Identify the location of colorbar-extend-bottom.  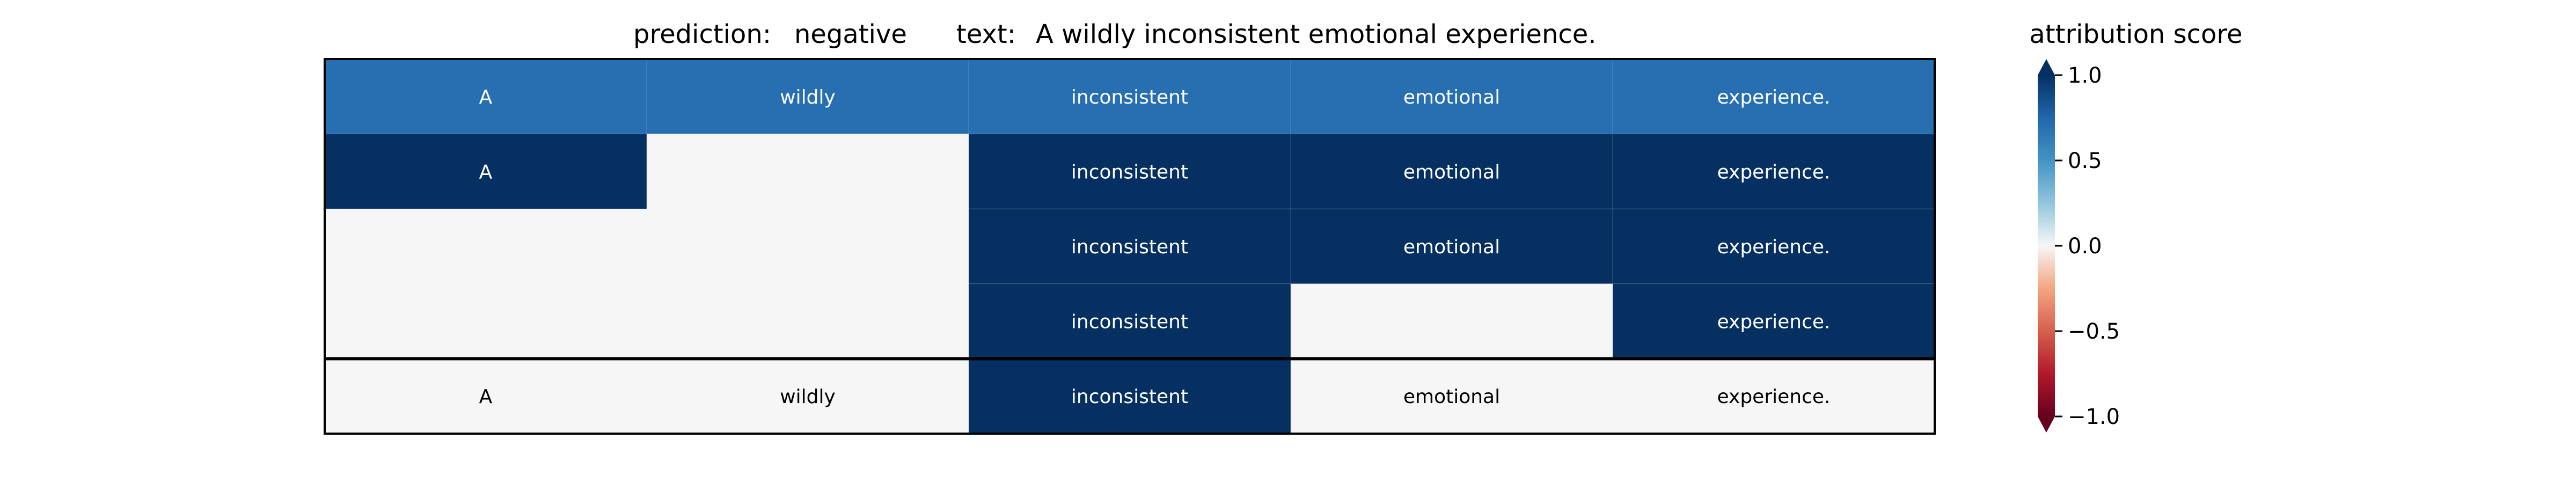
(2046, 424).